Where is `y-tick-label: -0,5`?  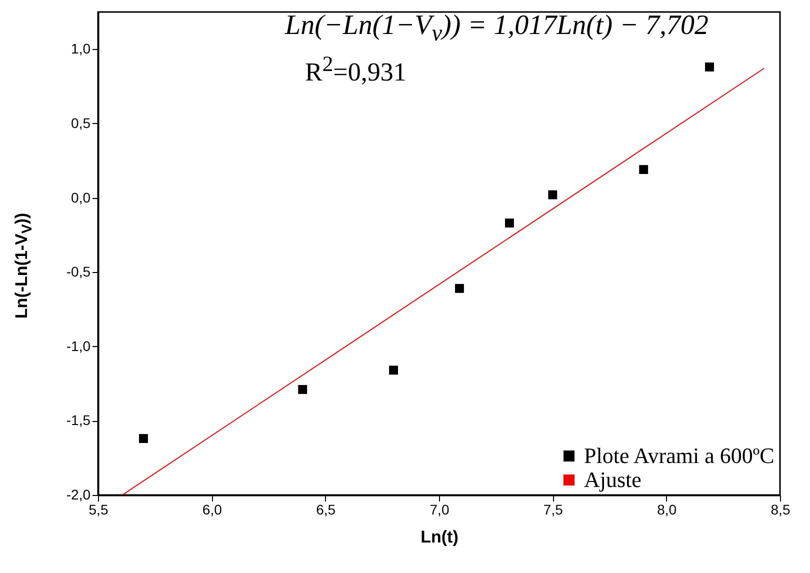 y-tick-label: -0,5 is located at coordinates (78, 272).